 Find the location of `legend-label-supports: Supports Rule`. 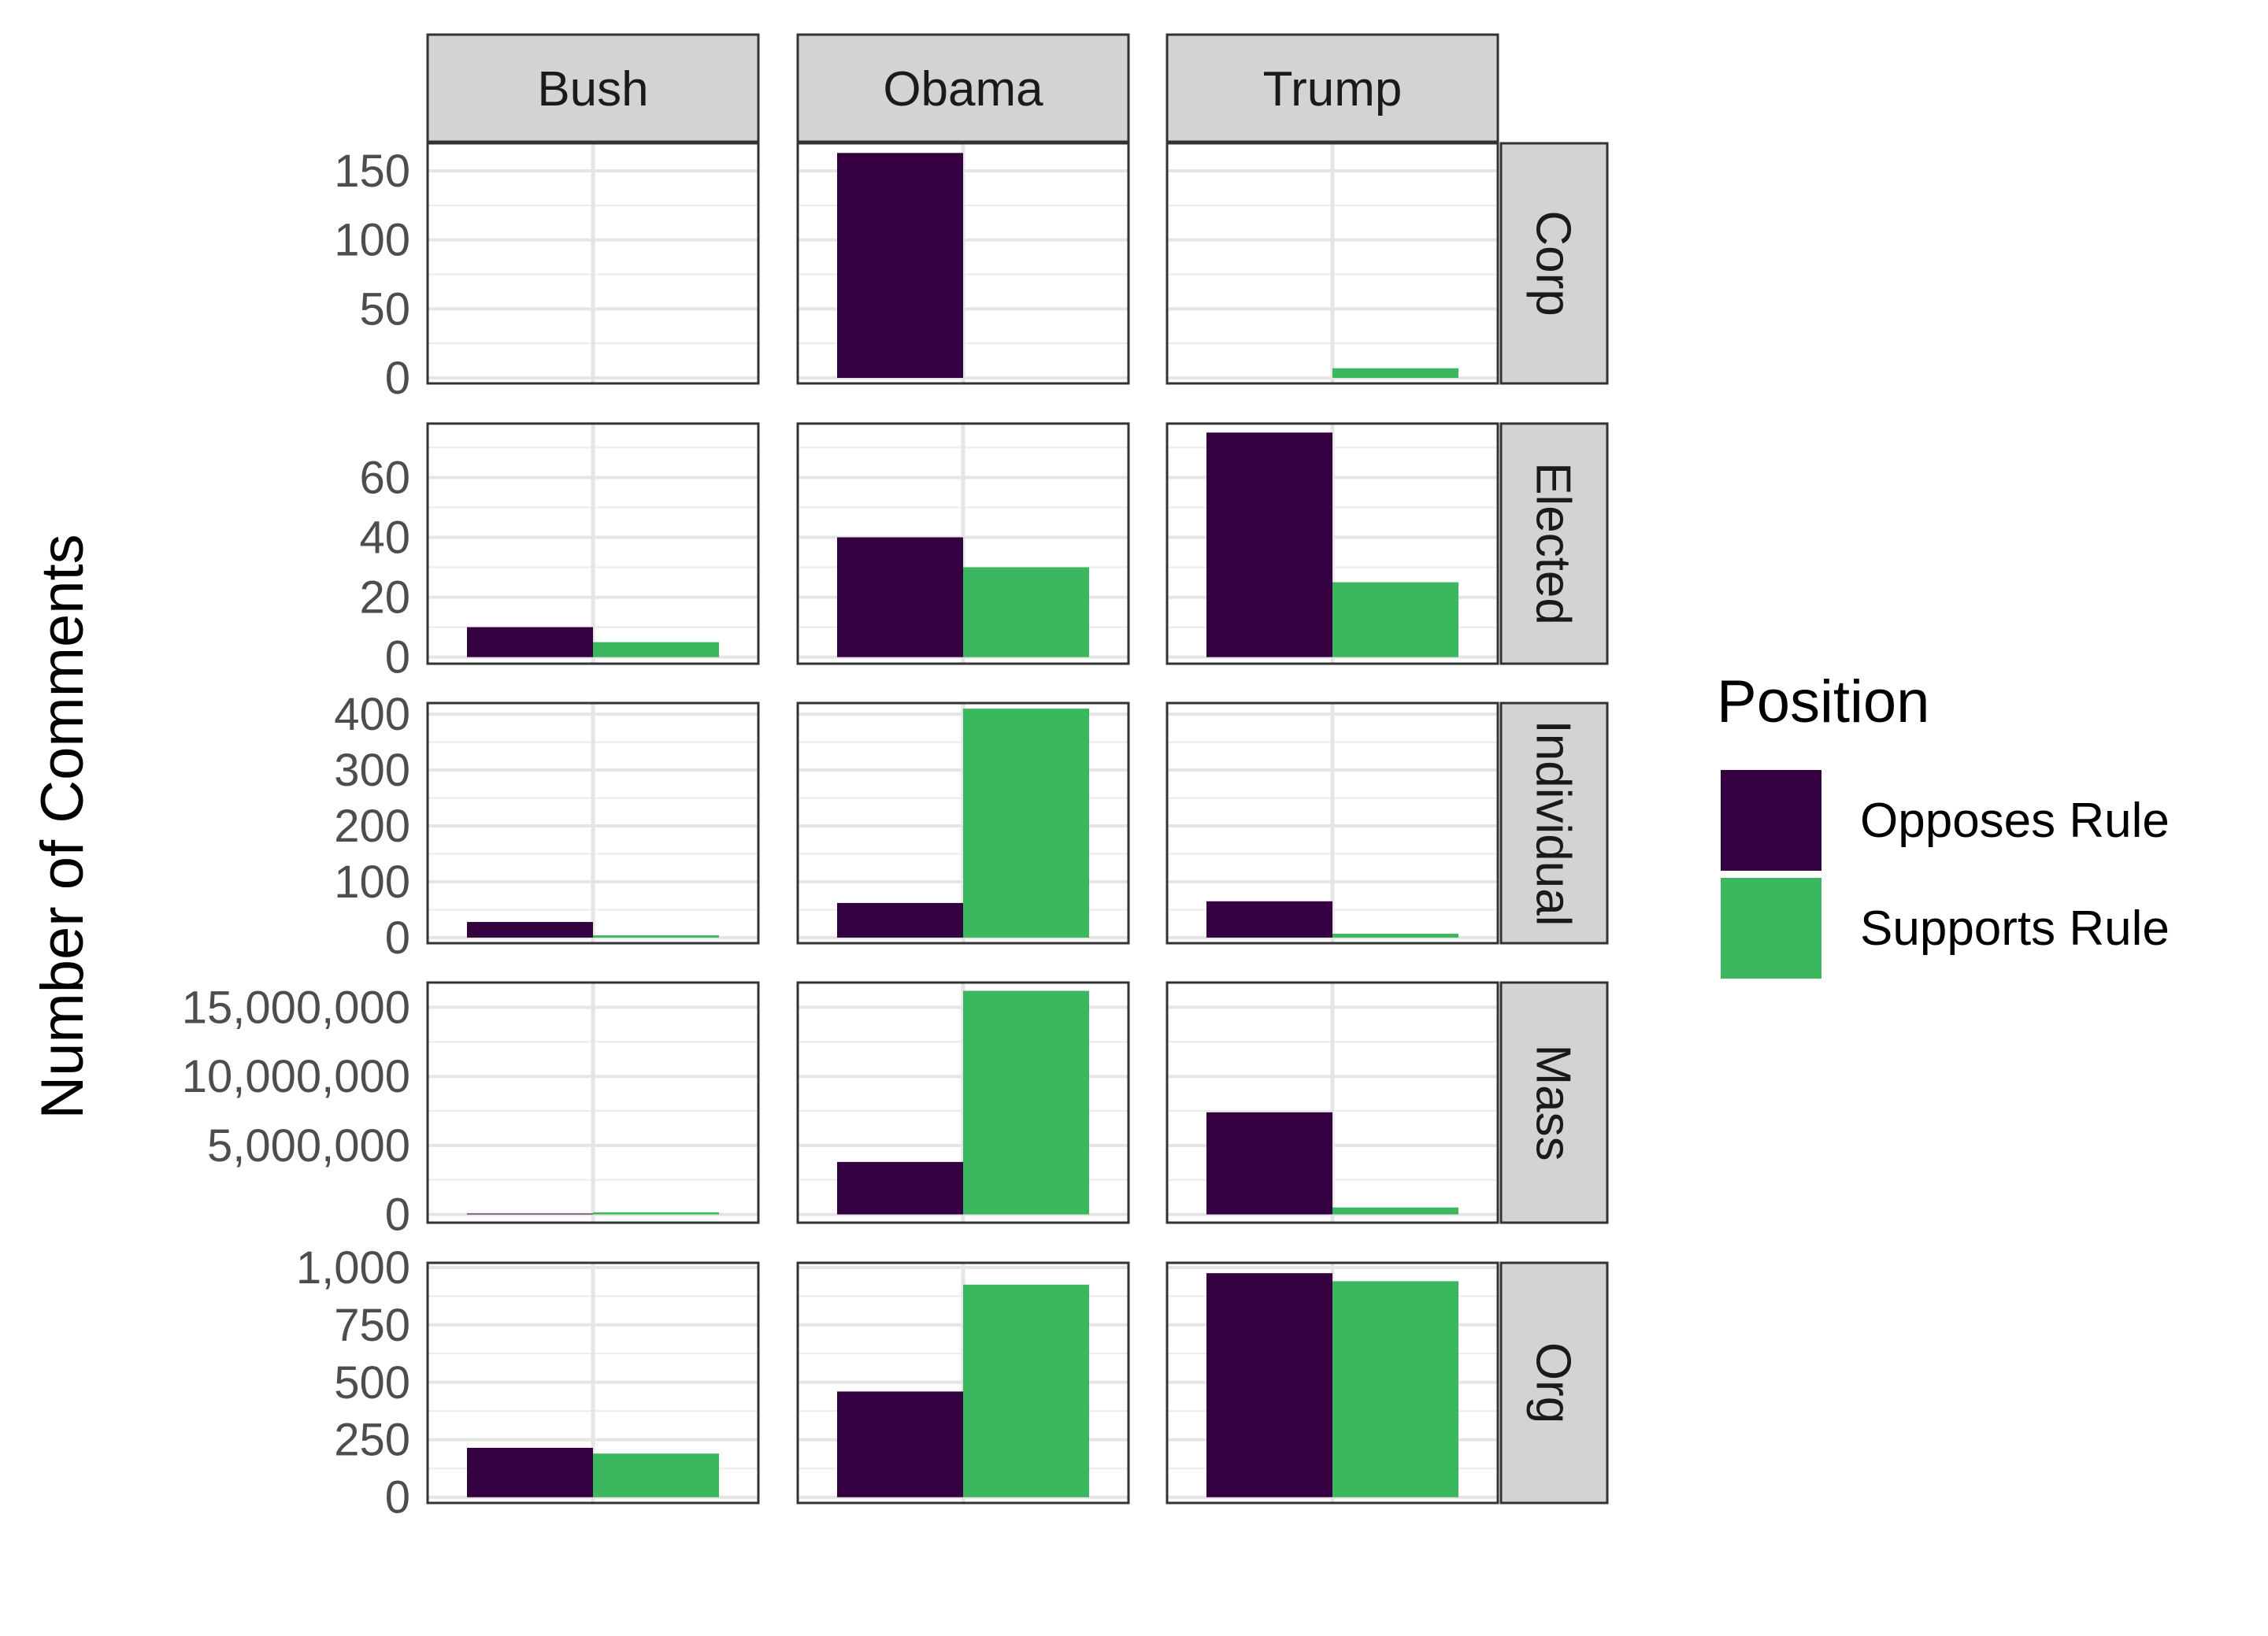

legend-label-supports: Supports Rule is located at coordinates (2015, 928).